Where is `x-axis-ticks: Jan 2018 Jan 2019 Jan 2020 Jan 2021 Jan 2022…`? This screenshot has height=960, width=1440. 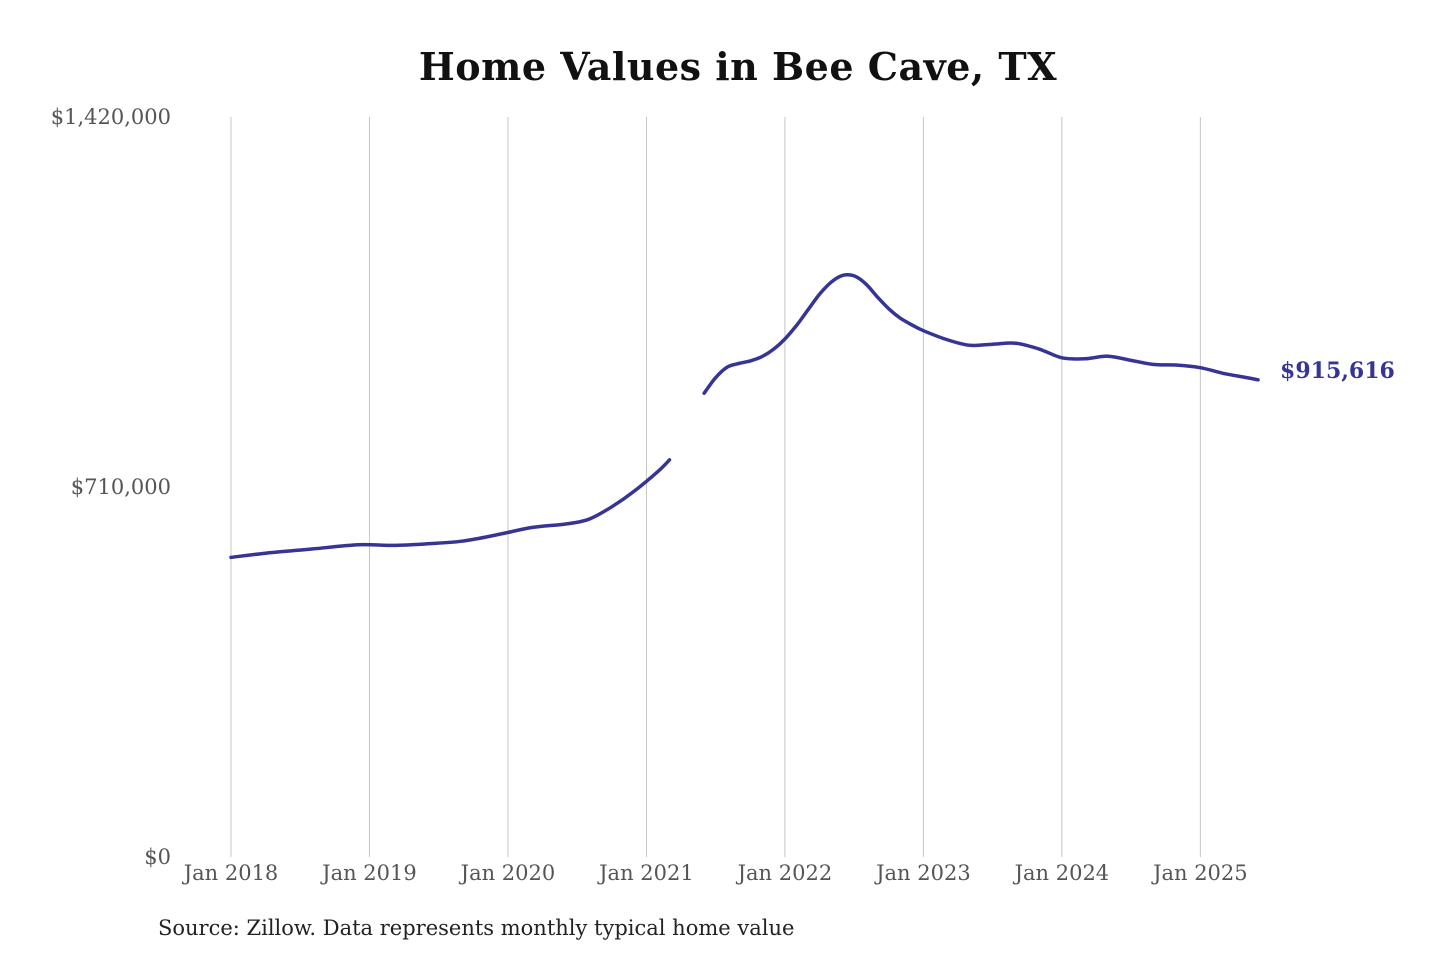
x-axis-ticks: Jan 2018 Jan 2019 Jan 2020 Jan 2021 Jan 2022… is located at coordinates (715, 873).